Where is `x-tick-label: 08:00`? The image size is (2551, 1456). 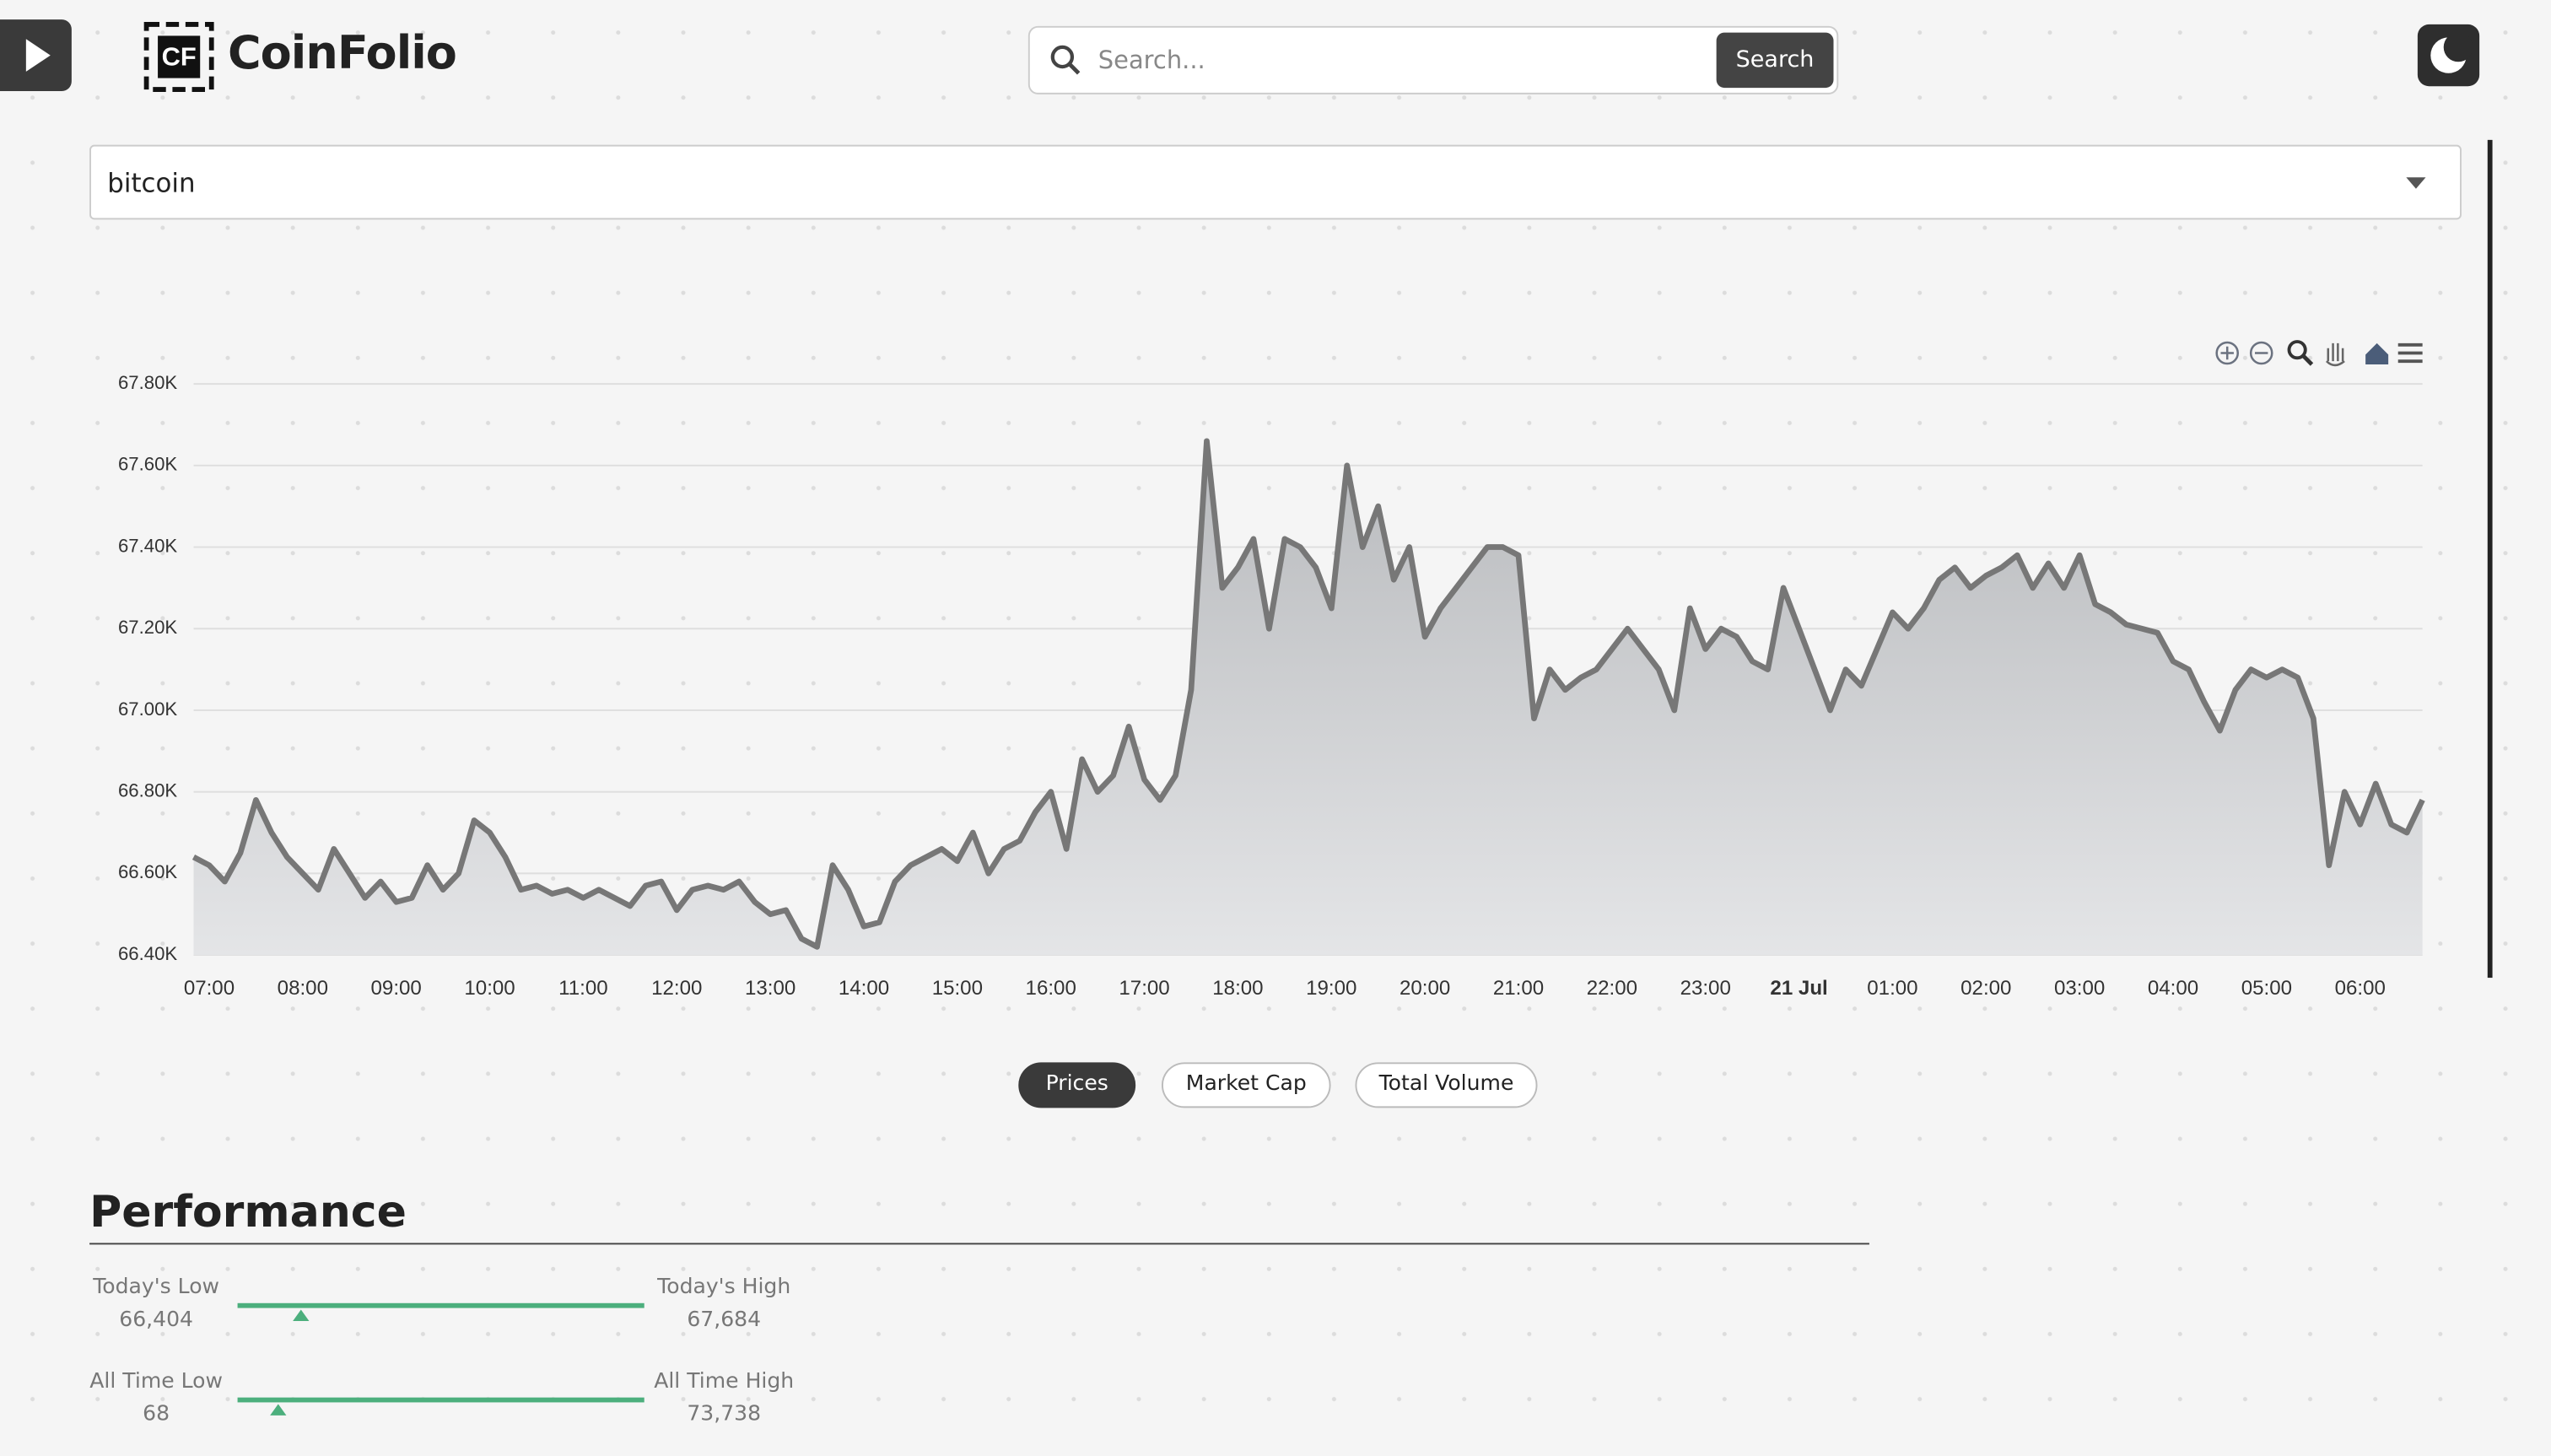 x-tick-label: 08:00 is located at coordinates (303, 989).